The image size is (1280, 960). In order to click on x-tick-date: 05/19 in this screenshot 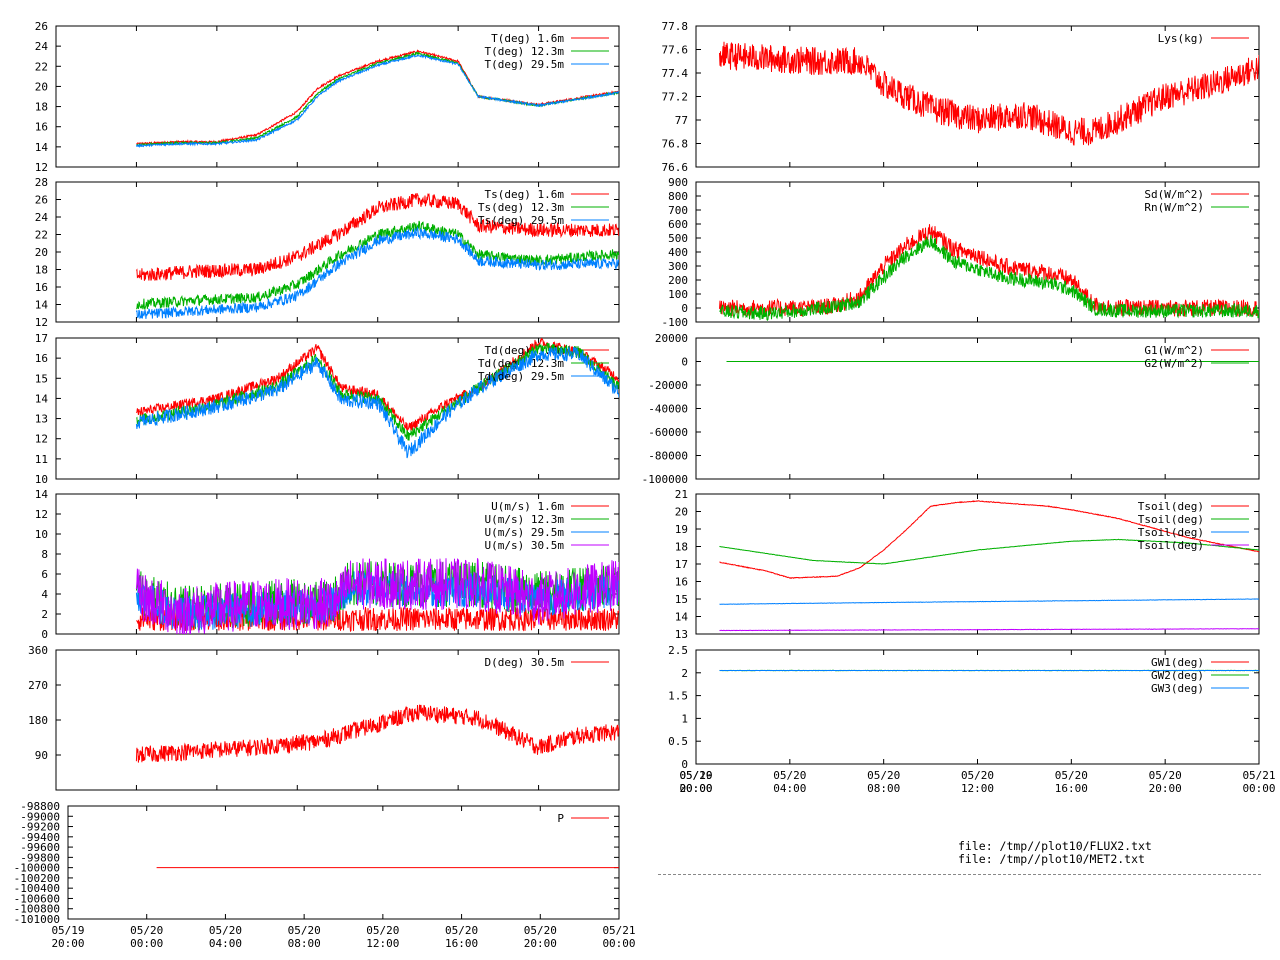, I will do `click(67, 930)`.